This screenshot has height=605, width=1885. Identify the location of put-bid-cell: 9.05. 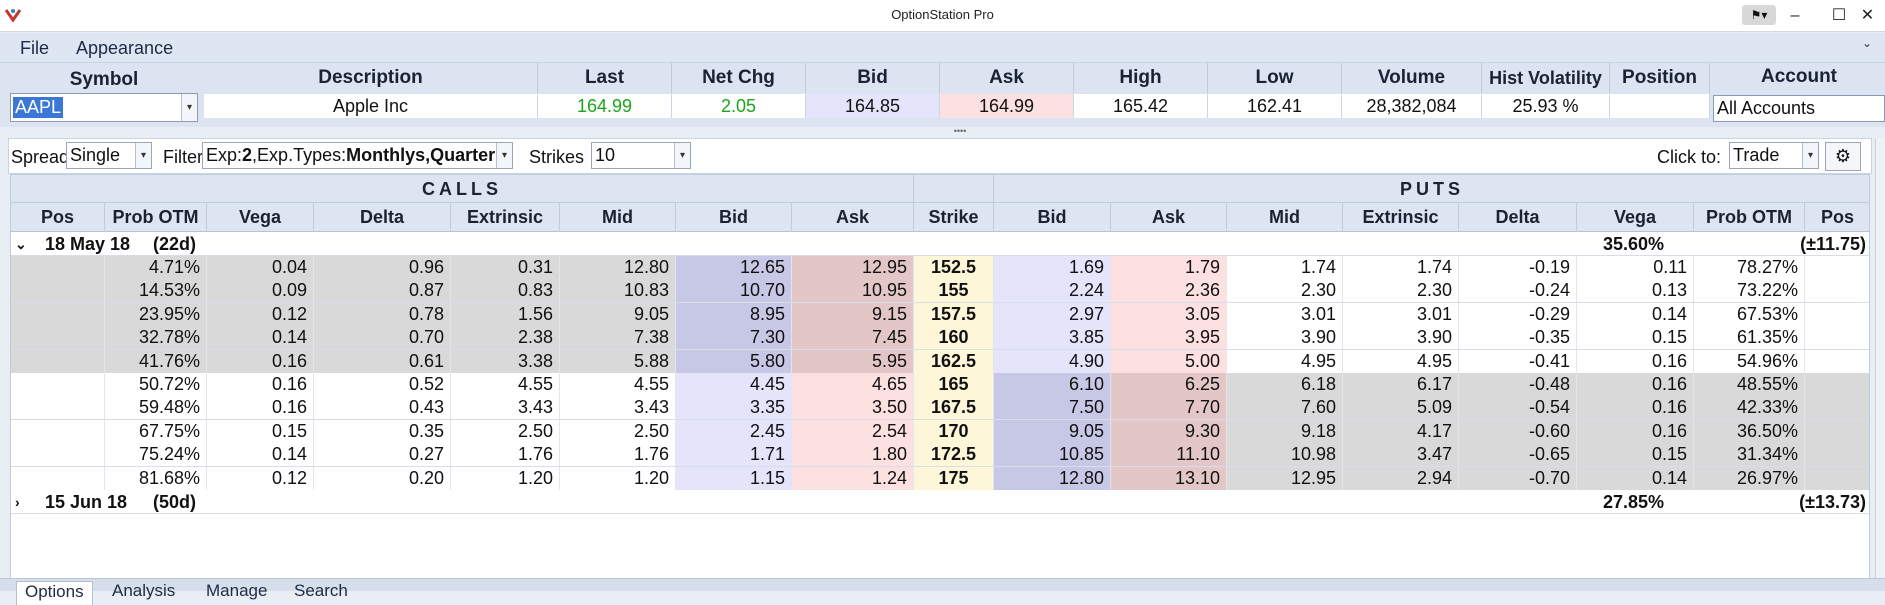
(1052, 431).